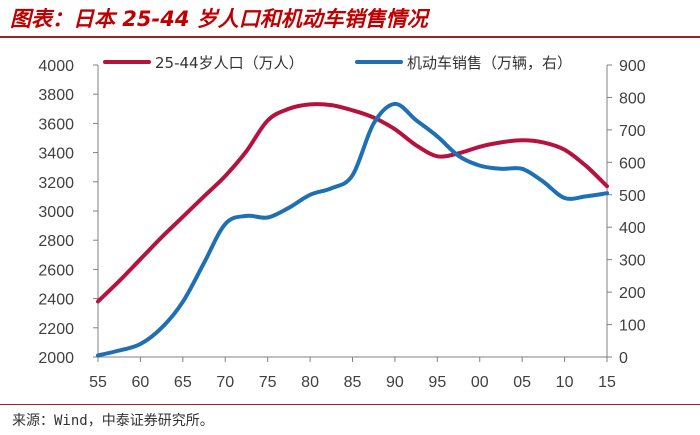 The width and height of the screenshot is (700, 435). Describe the element at coordinates (353, 382) in the screenshot. I see `x-tick-label: 85` at that location.